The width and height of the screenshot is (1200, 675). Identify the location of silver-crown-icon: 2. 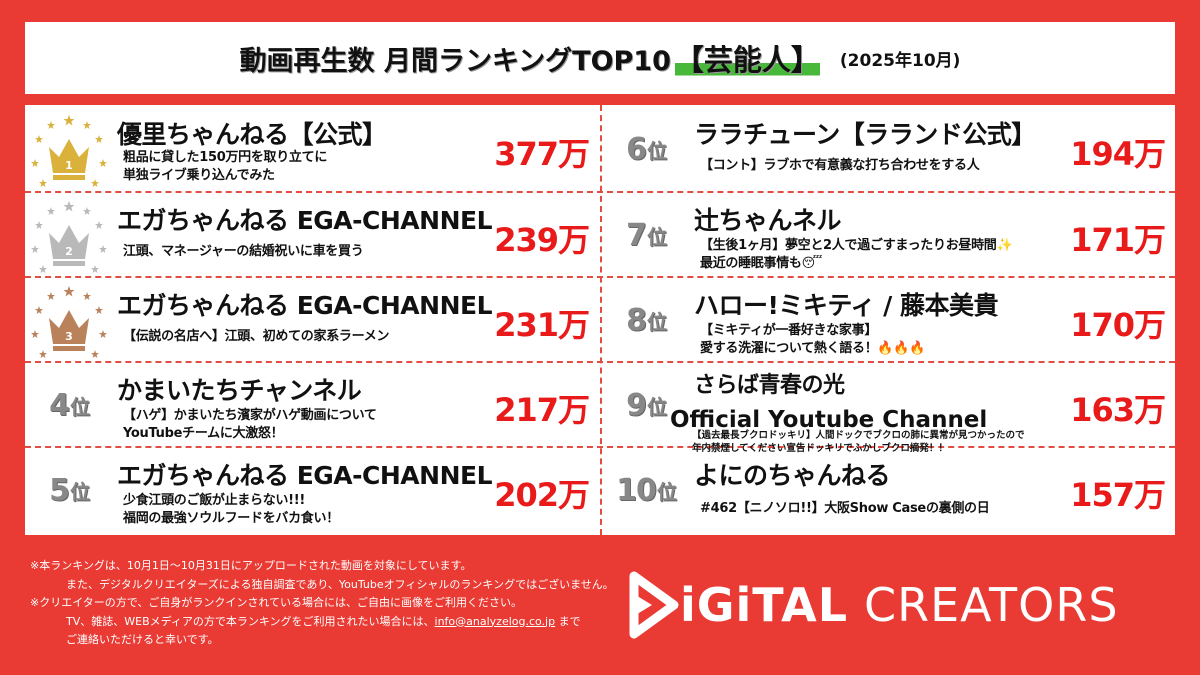
(69, 235).